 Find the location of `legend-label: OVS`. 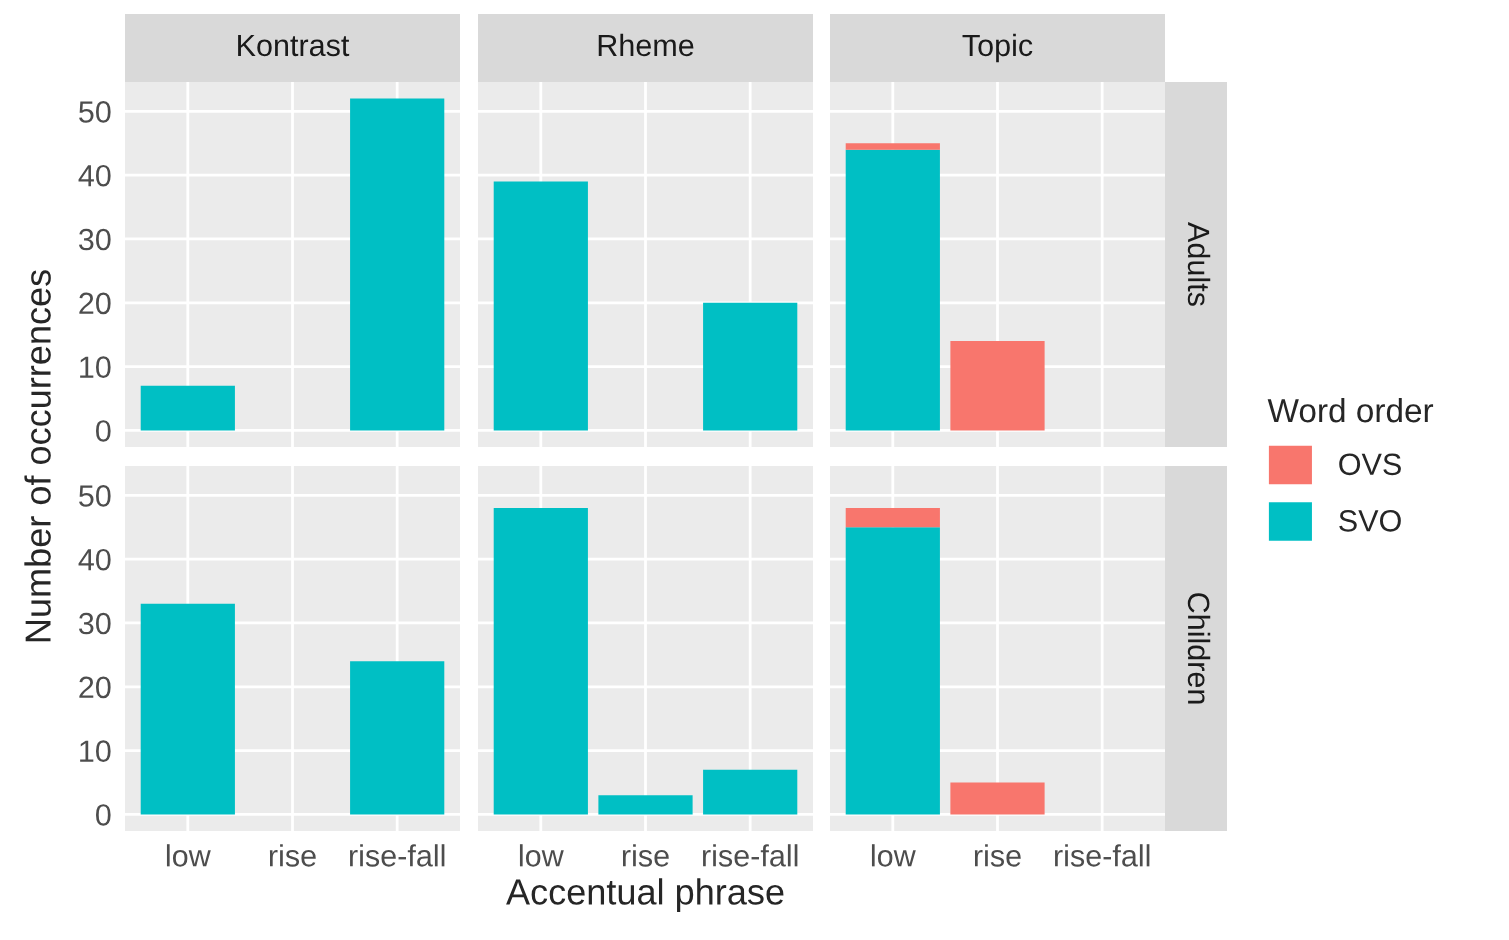

legend-label: OVS is located at coordinates (1370, 464).